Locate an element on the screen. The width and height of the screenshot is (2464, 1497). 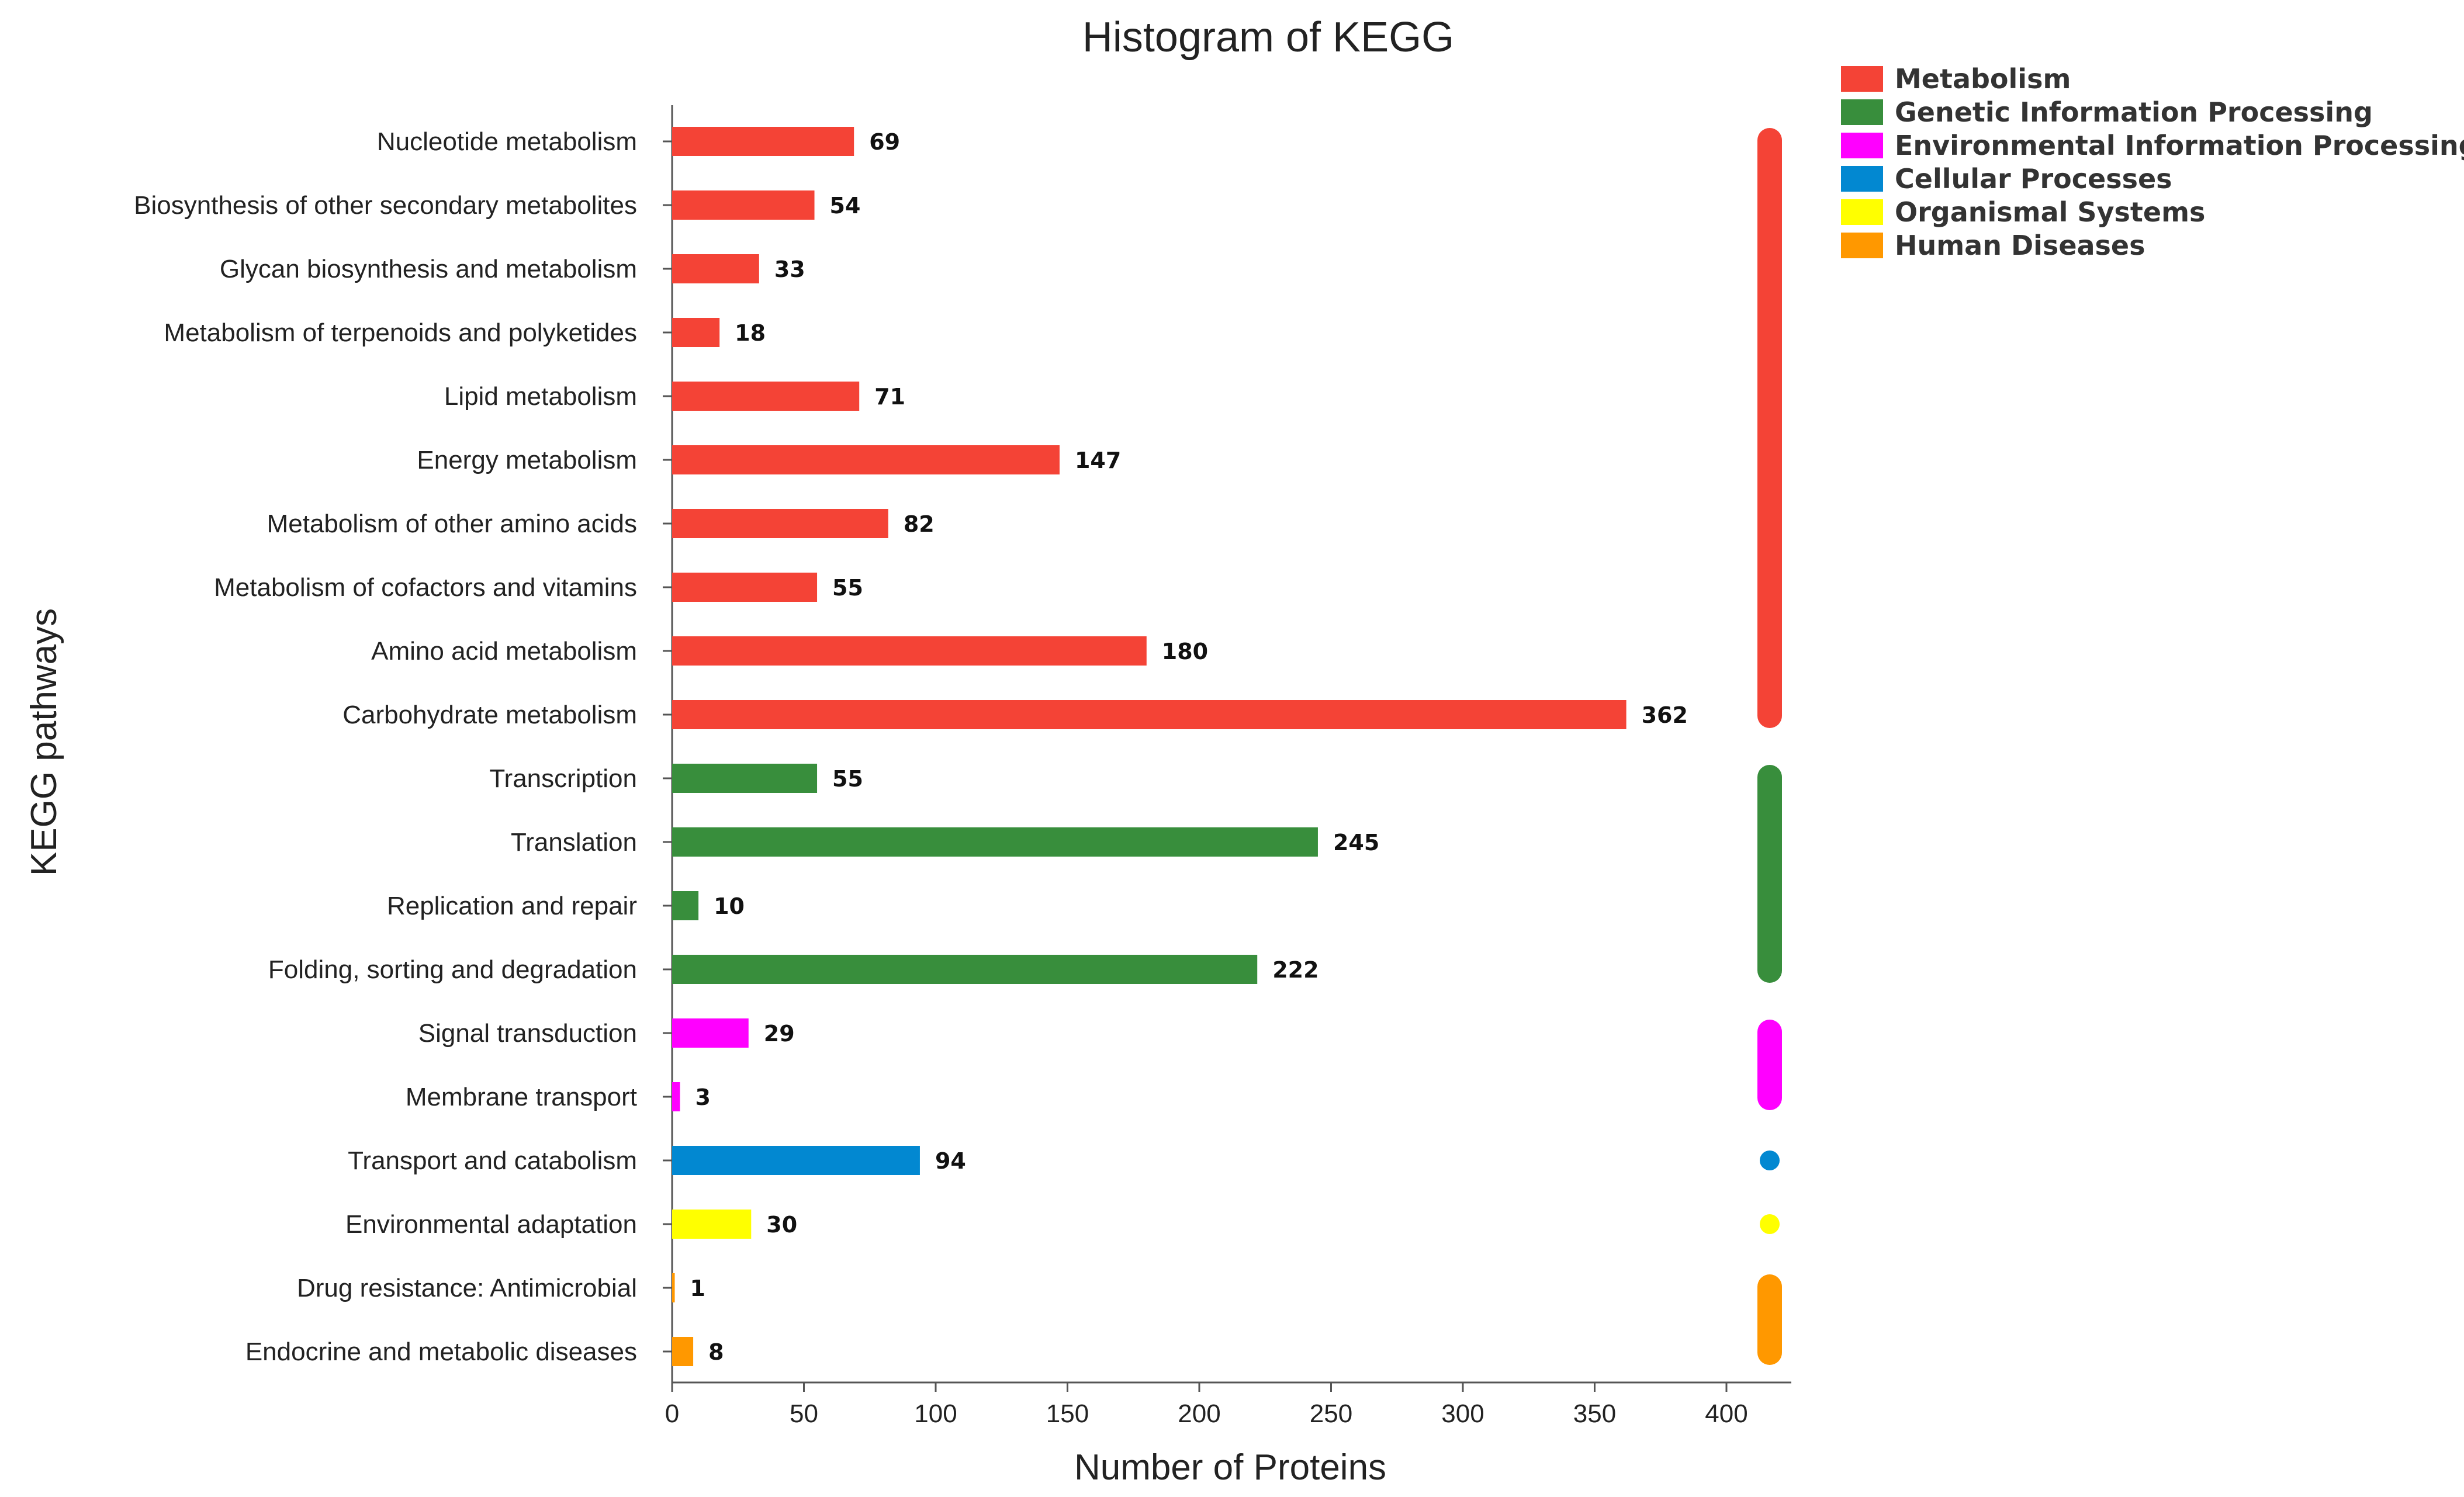
value-label: 54 is located at coordinates (846, 206).